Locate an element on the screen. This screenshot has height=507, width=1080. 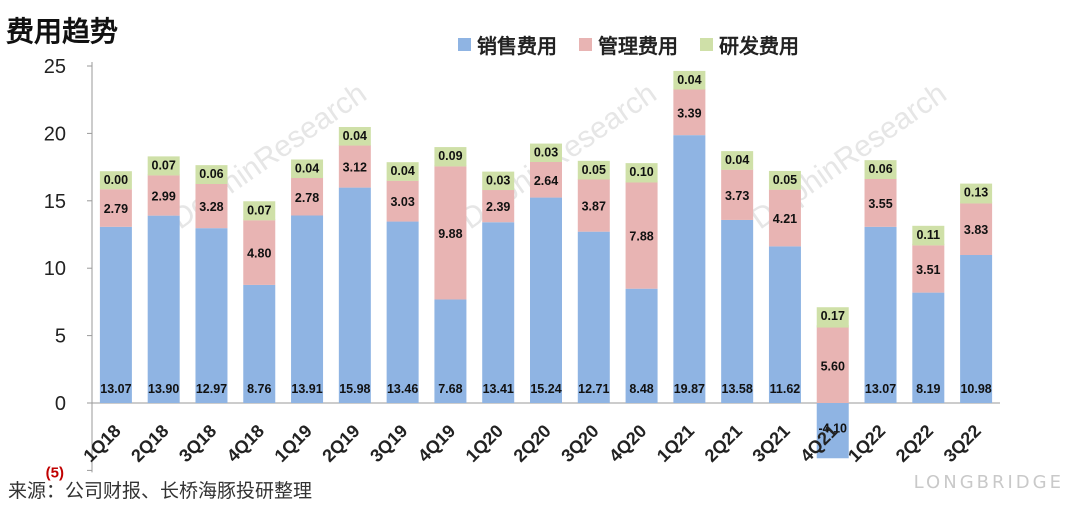
data-label-admin: 2.64 is located at coordinates (546, 181).